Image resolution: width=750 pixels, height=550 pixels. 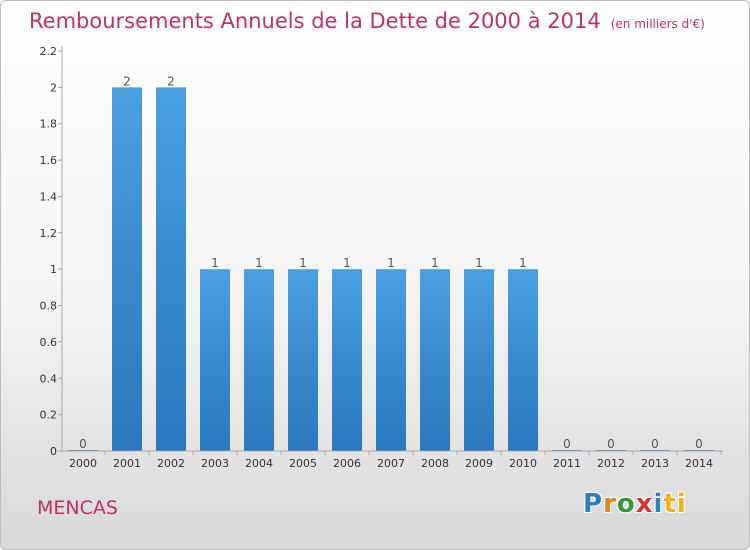 I want to click on logo-letter: P, so click(x=593, y=504).